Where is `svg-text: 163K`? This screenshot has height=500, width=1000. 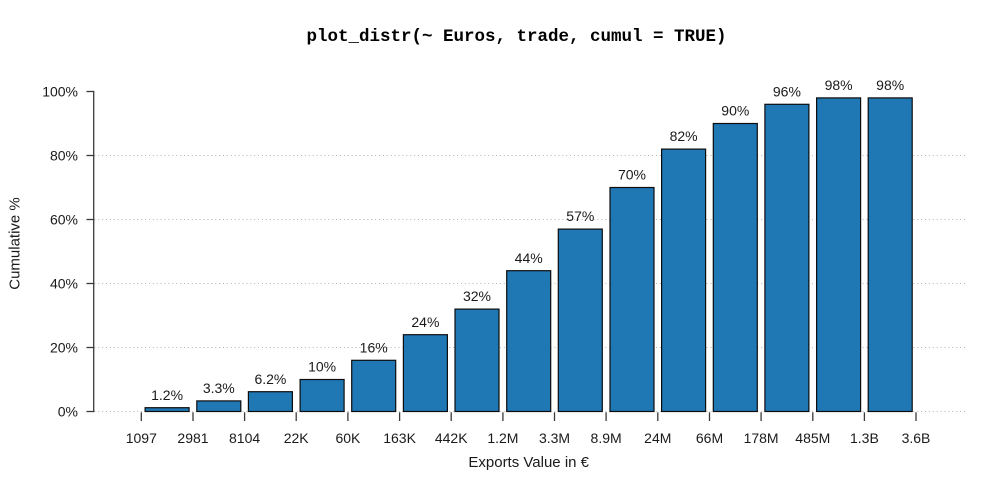 svg-text: 163K is located at coordinates (399, 438).